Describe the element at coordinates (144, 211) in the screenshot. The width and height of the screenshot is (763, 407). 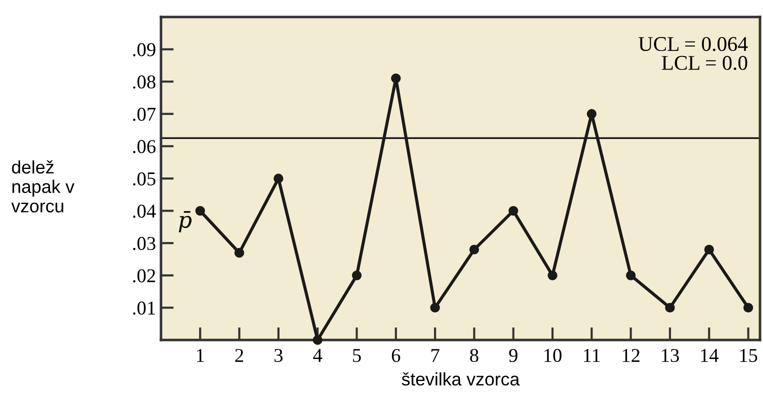
I see `y-tick-label: .04` at that location.